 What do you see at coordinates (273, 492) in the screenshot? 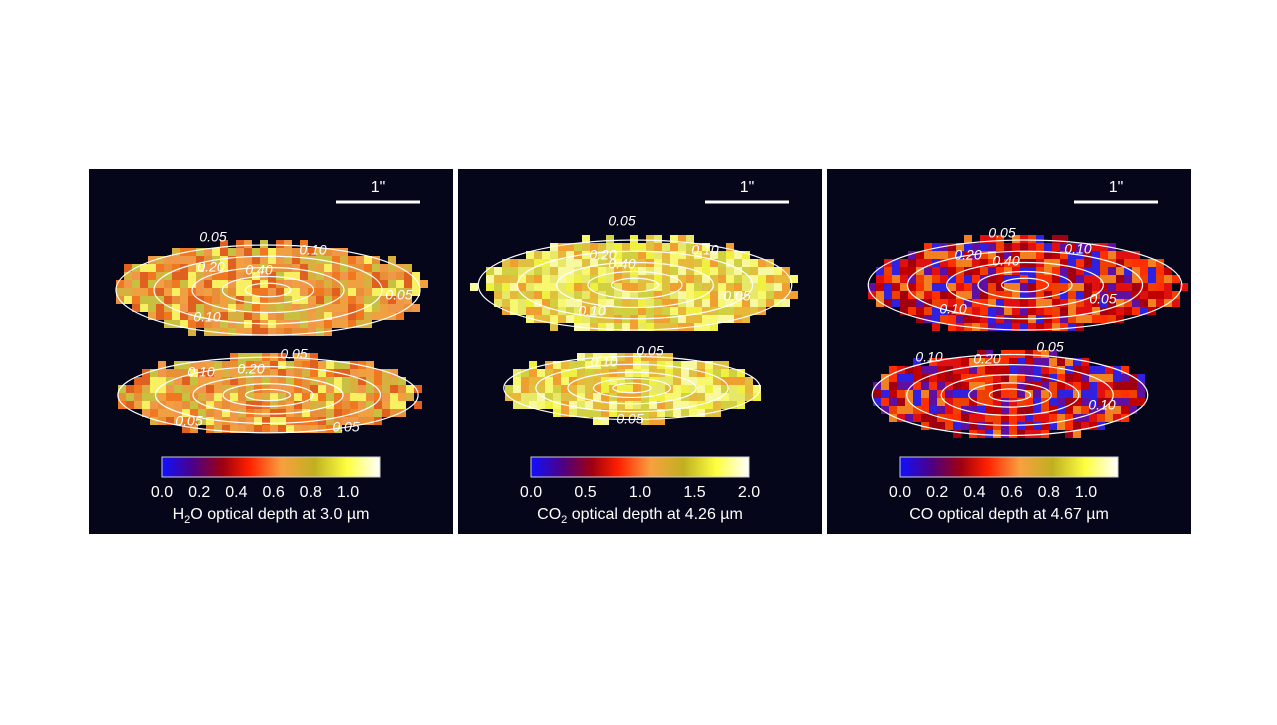
I see `colorbar-tick-label: 0.6` at bounding box center [273, 492].